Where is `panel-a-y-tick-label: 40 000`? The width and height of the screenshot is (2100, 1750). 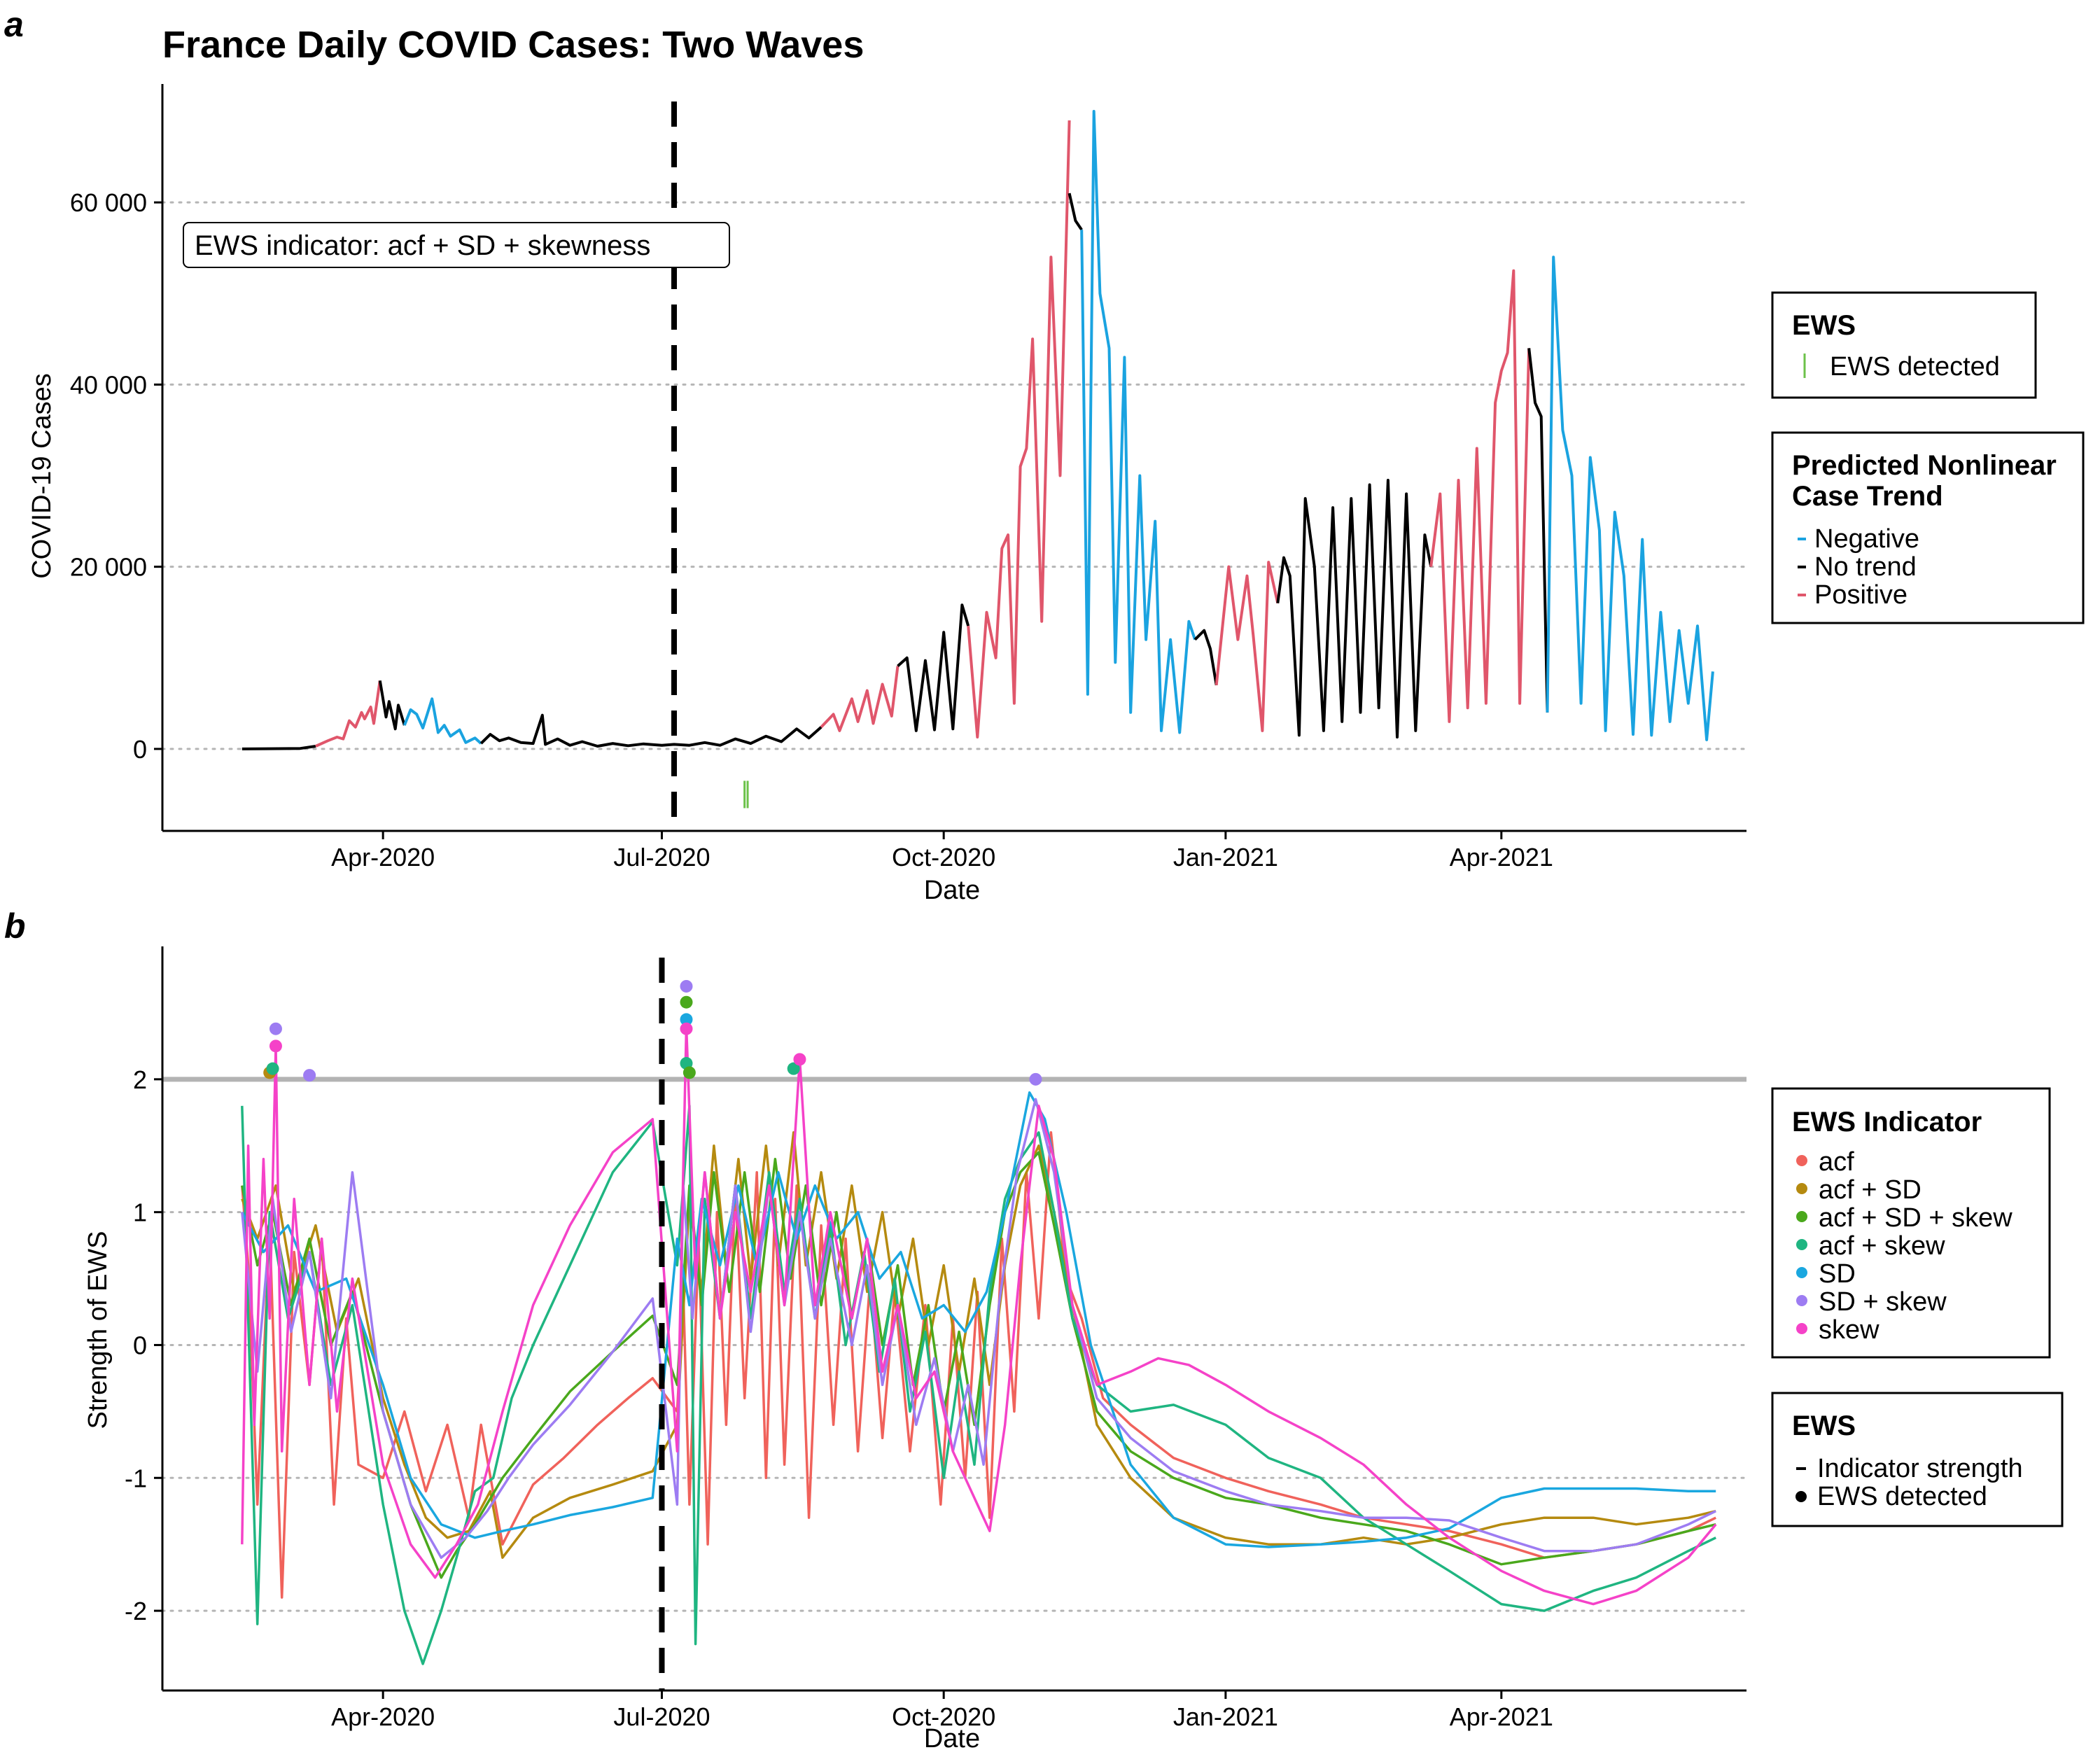
panel-a-y-tick-label: 40 000 is located at coordinates (108, 384).